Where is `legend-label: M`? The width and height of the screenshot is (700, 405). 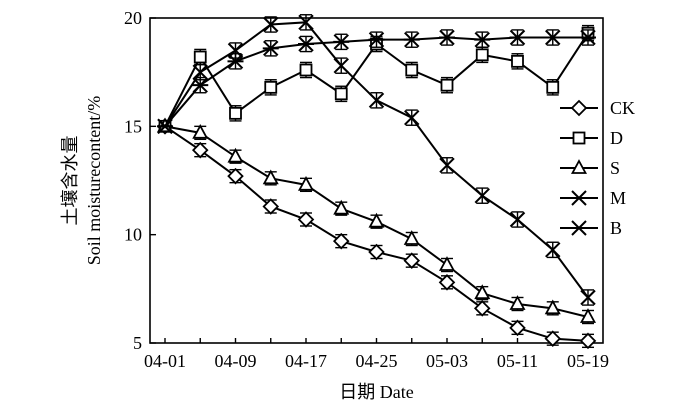
legend-label: M is located at coordinates (618, 198).